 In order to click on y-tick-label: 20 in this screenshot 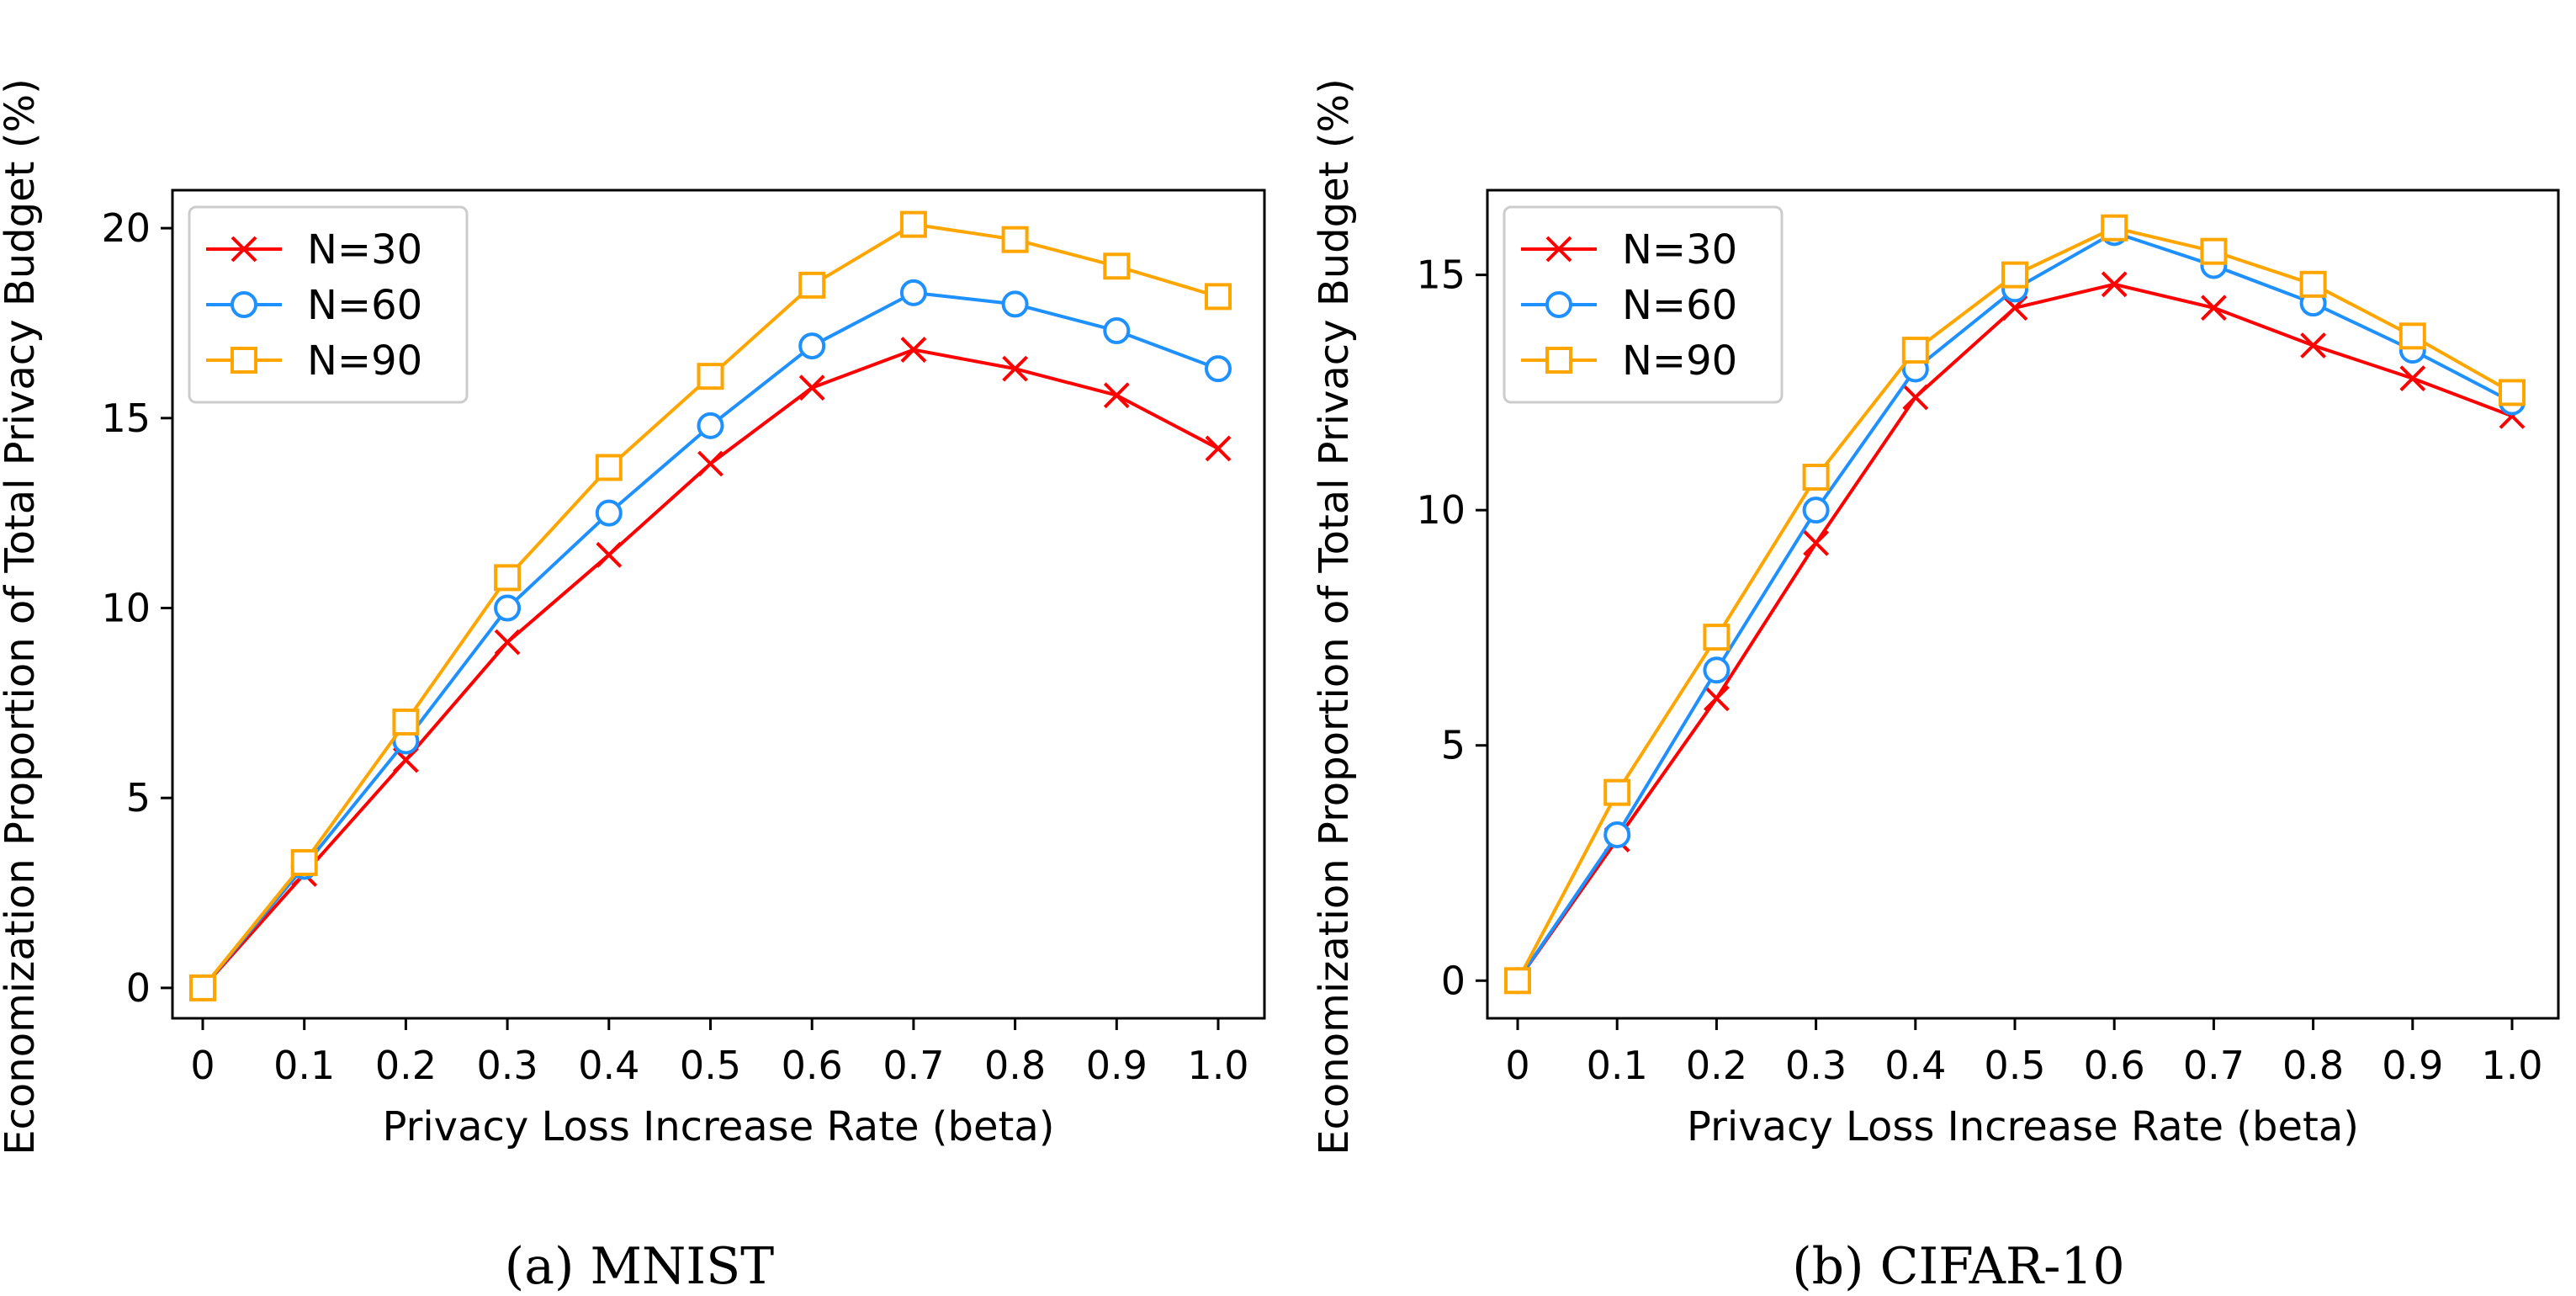, I will do `click(126, 228)`.